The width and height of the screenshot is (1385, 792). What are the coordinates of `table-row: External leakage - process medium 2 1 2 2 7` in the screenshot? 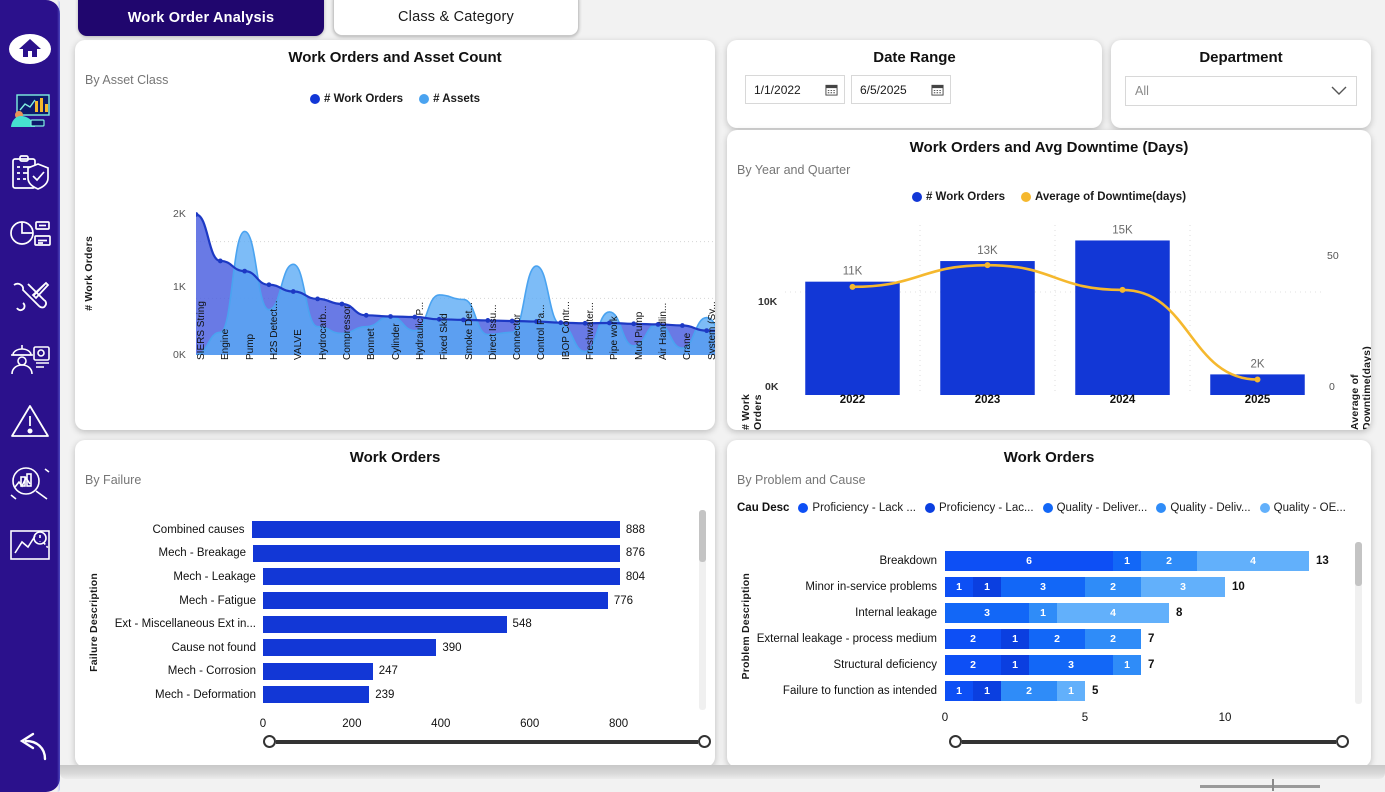 It's located at (1042, 639).